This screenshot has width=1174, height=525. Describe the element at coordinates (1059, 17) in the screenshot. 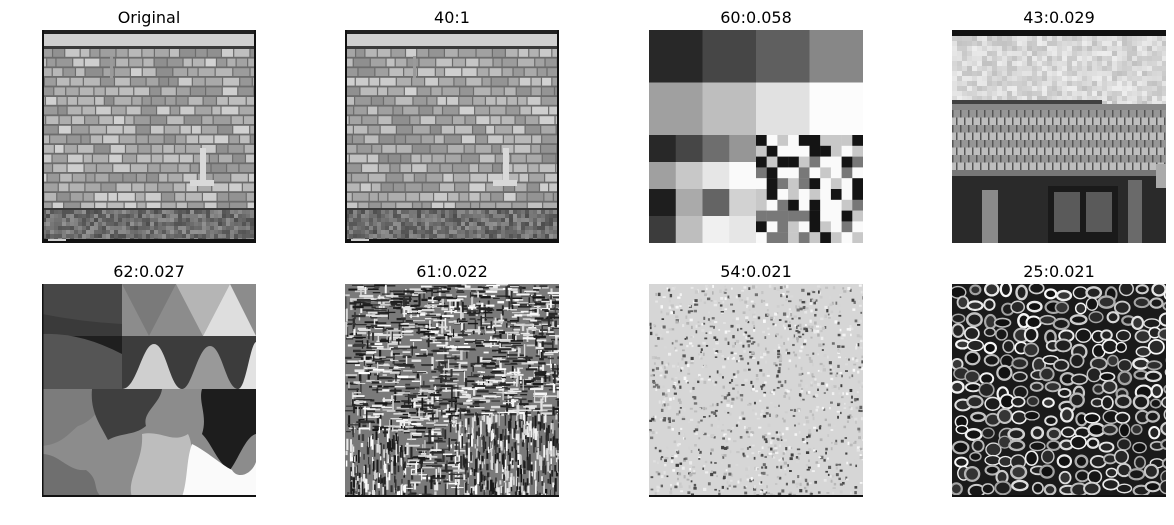

I see `panel-title: 43:0.029` at that location.